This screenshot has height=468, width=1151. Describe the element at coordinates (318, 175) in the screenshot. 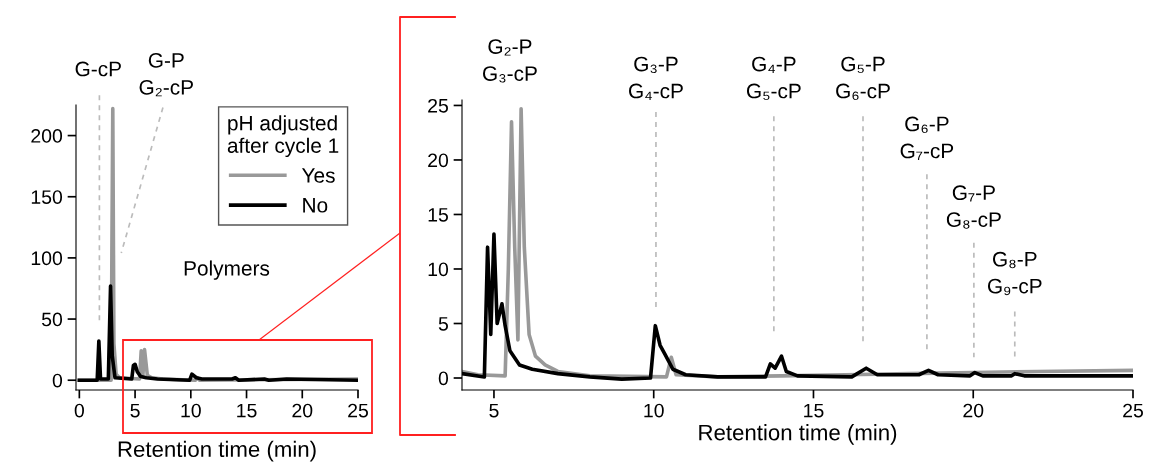

I see `legend-label: Yes` at that location.